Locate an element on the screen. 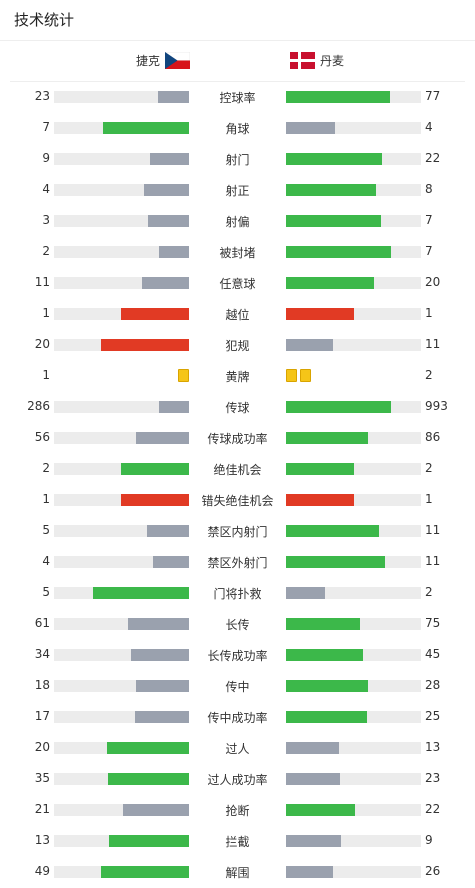  home-value: 11 is located at coordinates (42, 282).